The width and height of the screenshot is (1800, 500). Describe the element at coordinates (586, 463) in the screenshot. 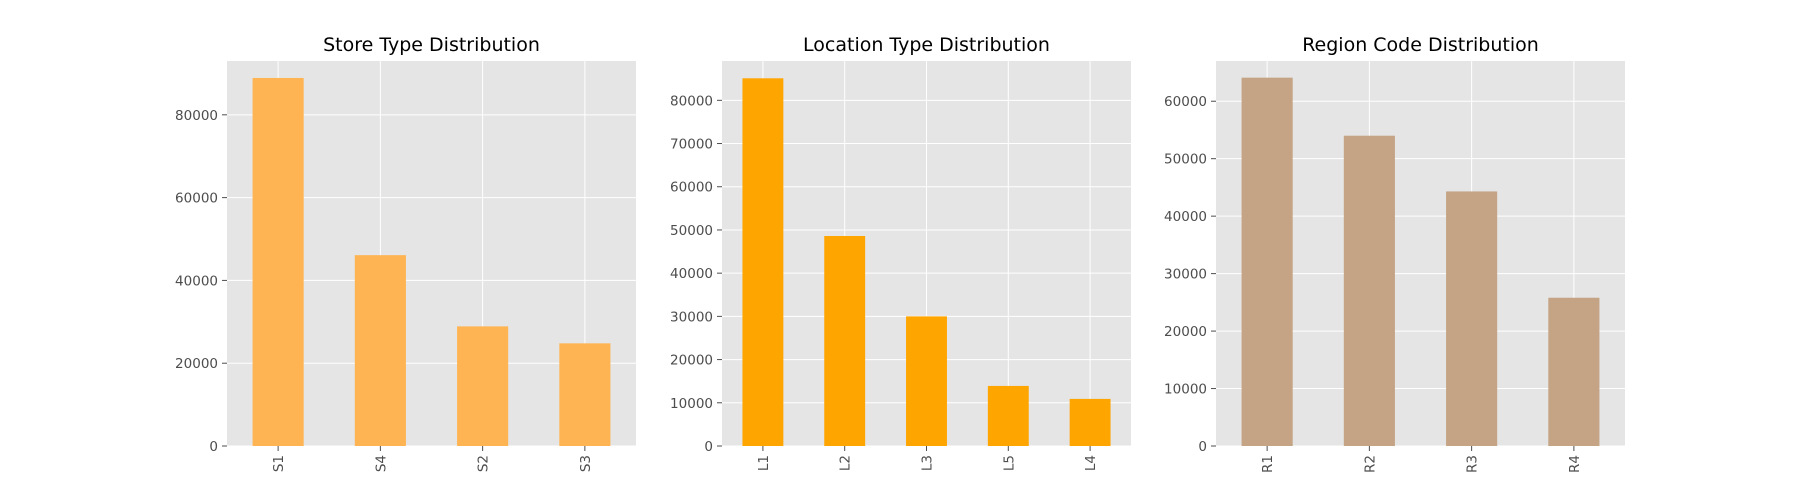

I see `x-tick-label: S3` at that location.